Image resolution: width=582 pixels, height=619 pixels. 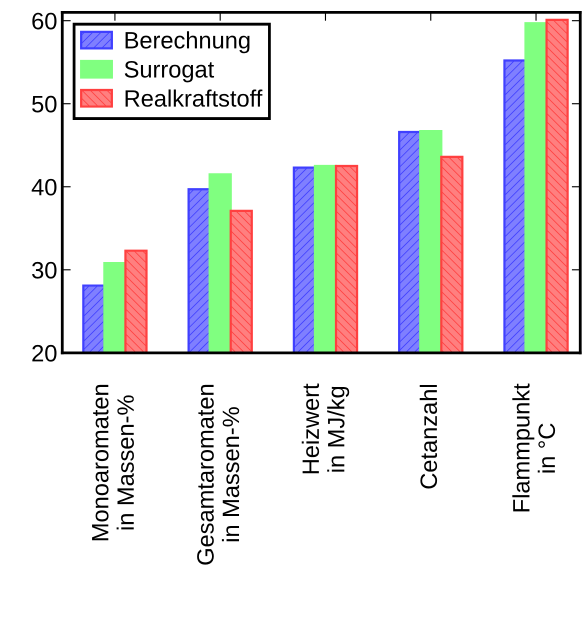 What do you see at coordinates (326, 429) in the screenshot?
I see `x-tick-label: Heizwert in MJ/kg` at bounding box center [326, 429].